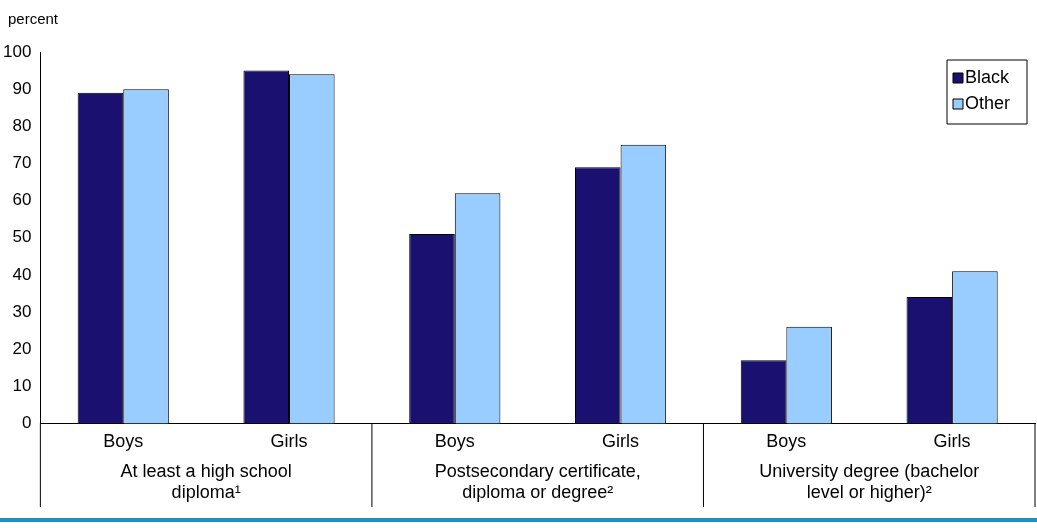 Image resolution: width=1037 pixels, height=531 pixels. What do you see at coordinates (26, 423) in the screenshot?
I see `y-tick-label: 0` at bounding box center [26, 423].